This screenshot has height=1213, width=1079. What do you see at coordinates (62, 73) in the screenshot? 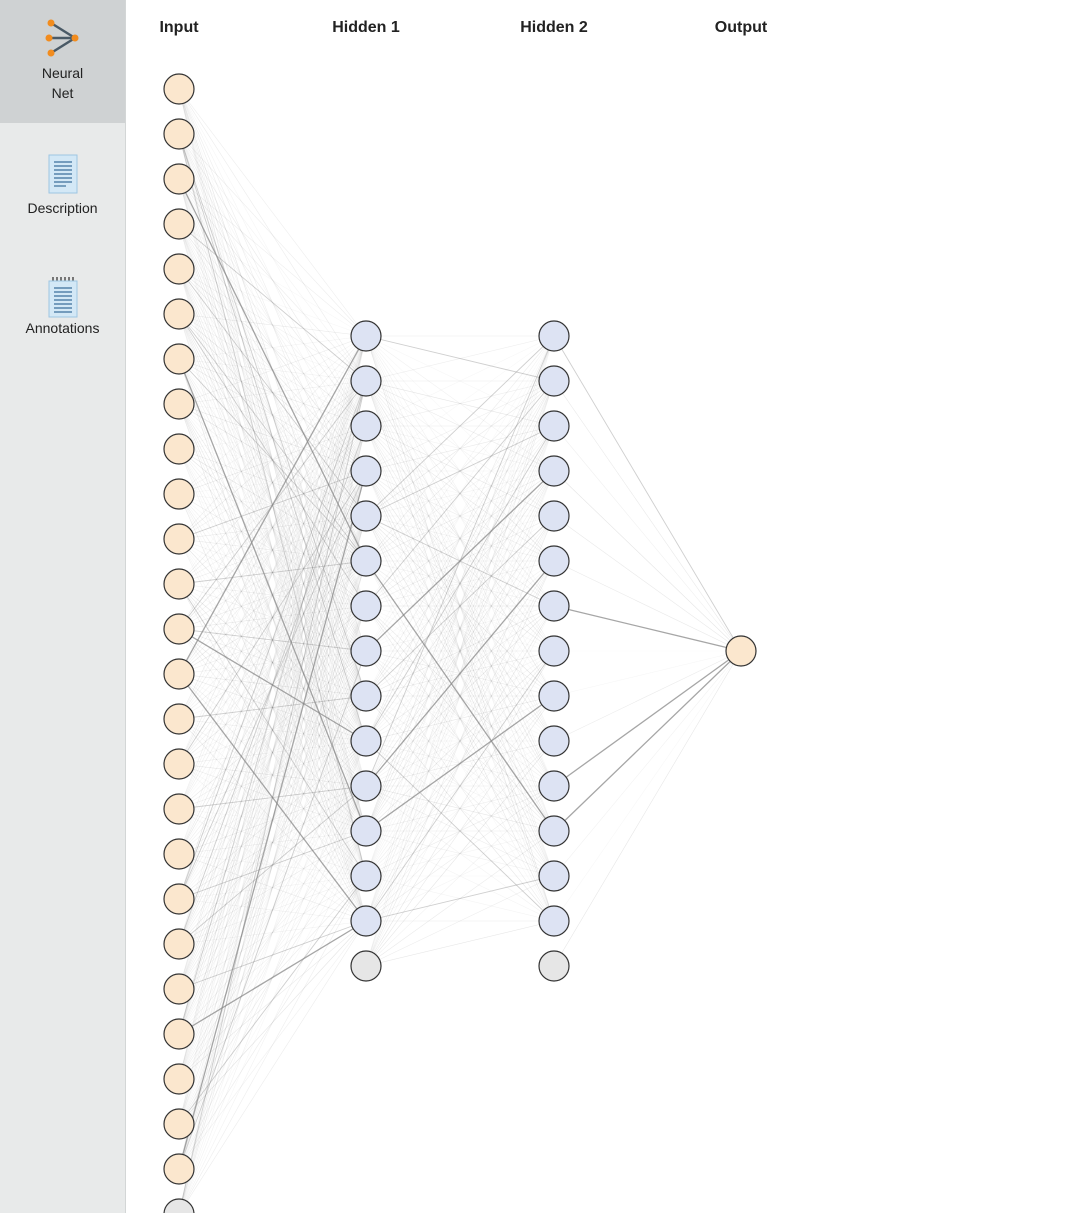
I see `sidebar-item-label: Neural` at bounding box center [62, 73].